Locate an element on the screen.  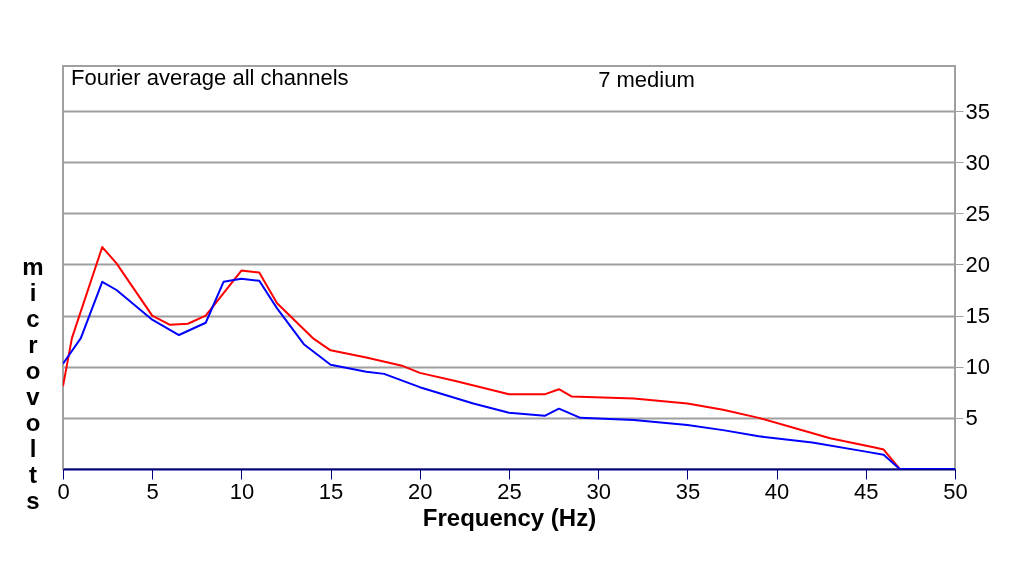
x-tick-label: 30 is located at coordinates (598, 491).